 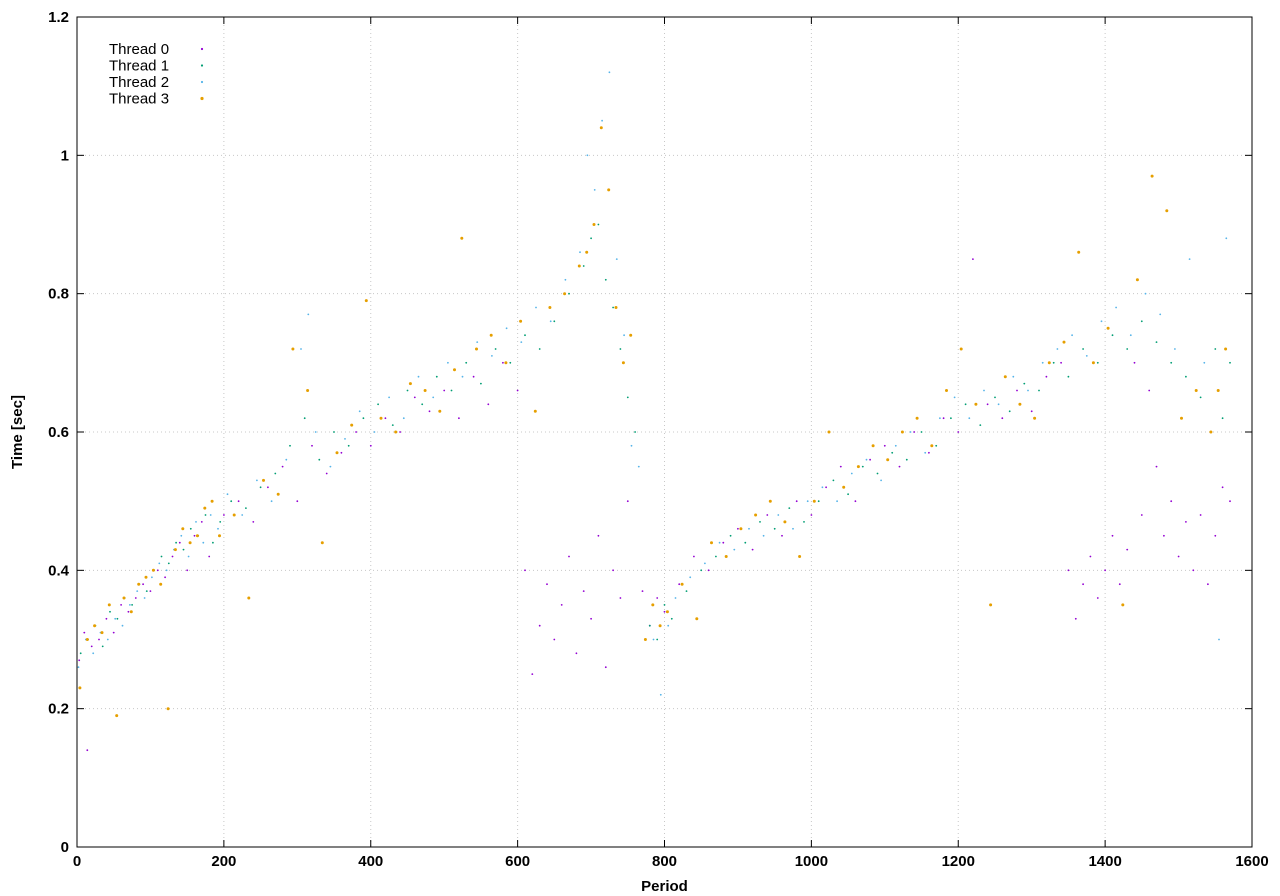 What do you see at coordinates (58, 709) in the screenshot?
I see `y-tick-label: 0.2` at bounding box center [58, 709].